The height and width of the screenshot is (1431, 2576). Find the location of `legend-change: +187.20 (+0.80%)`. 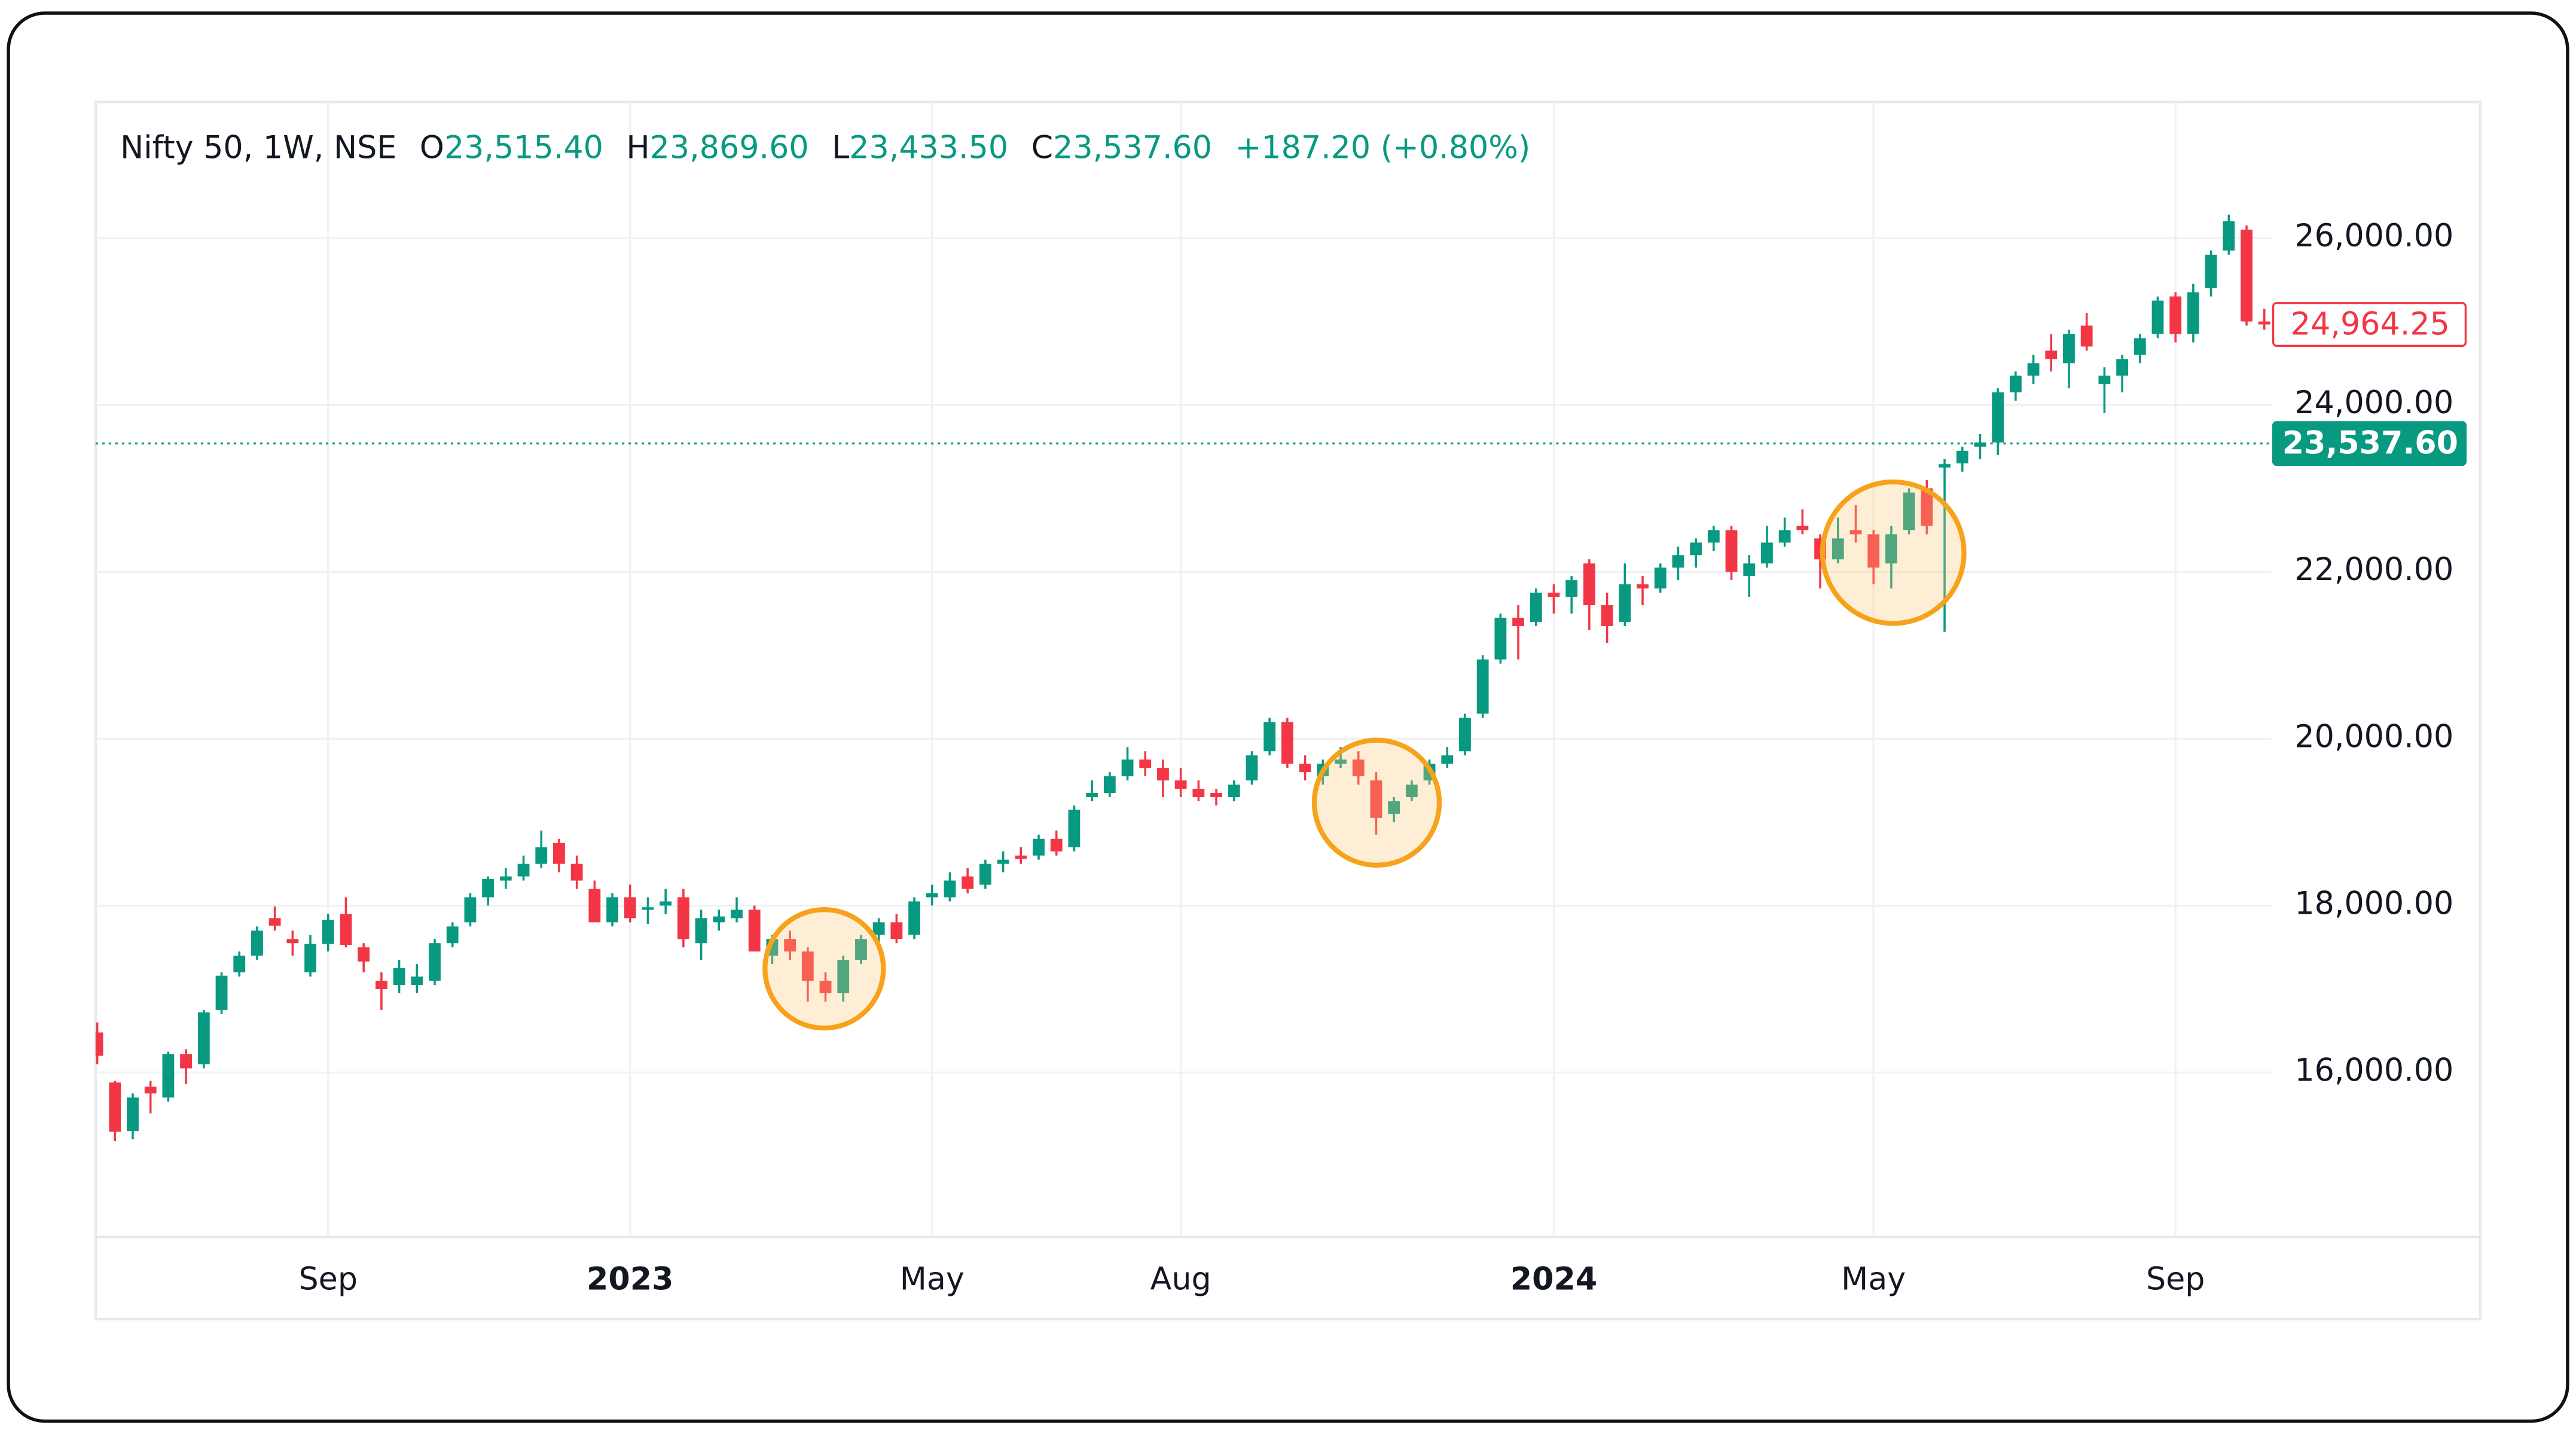

legend-change: +187.20 (+0.80%) is located at coordinates (1383, 147).